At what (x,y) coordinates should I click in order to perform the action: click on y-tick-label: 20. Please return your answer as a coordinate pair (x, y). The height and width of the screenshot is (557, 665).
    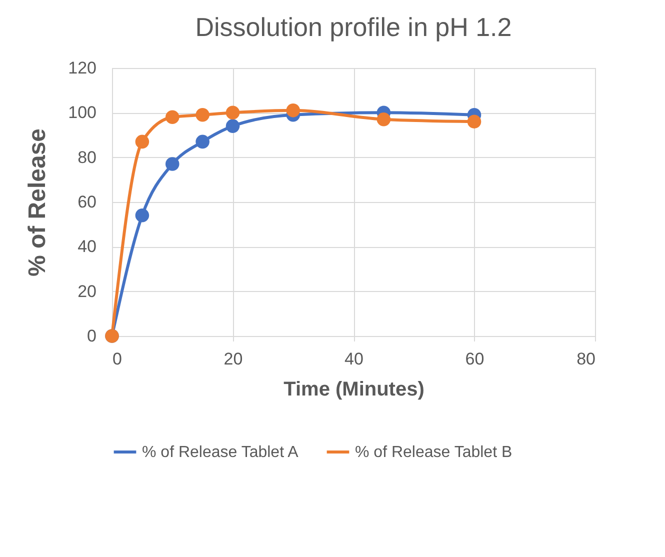
    Looking at the image, I should click on (87, 291).